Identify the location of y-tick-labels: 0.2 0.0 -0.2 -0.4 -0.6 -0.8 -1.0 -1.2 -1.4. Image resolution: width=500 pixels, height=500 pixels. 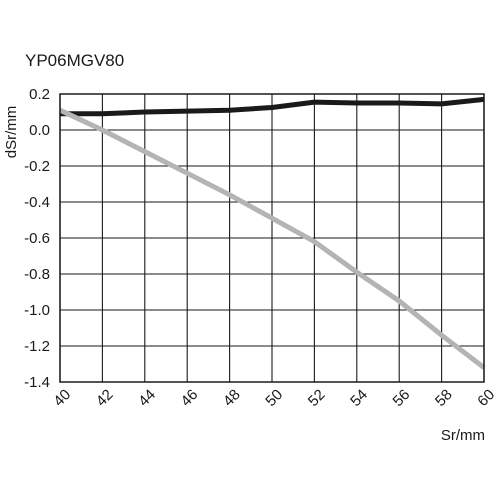
(37, 238).